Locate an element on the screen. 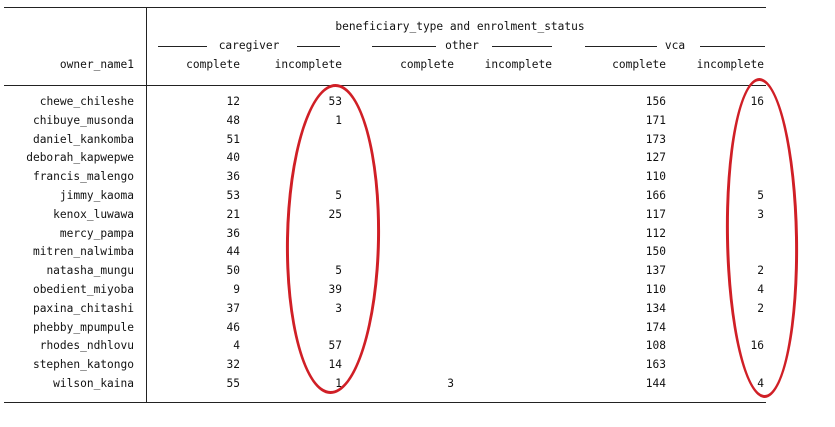  subheader-vca-complete: complete is located at coordinates (639, 64).